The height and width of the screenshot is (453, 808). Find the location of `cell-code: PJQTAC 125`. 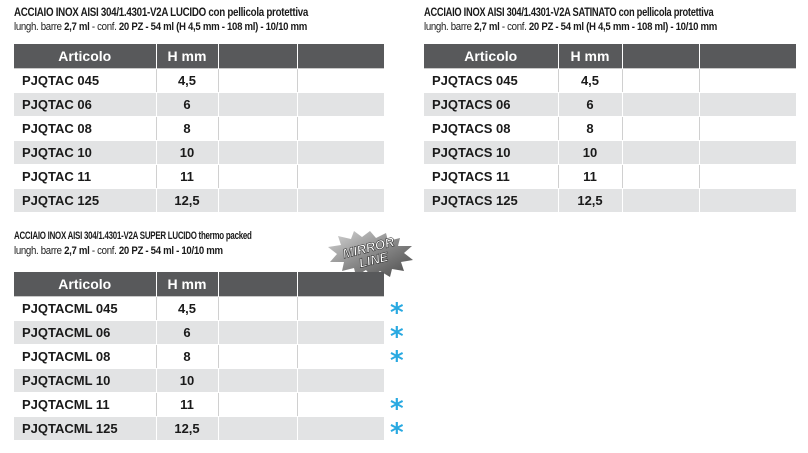

cell-code: PJQTAC 125 is located at coordinates (85, 200).